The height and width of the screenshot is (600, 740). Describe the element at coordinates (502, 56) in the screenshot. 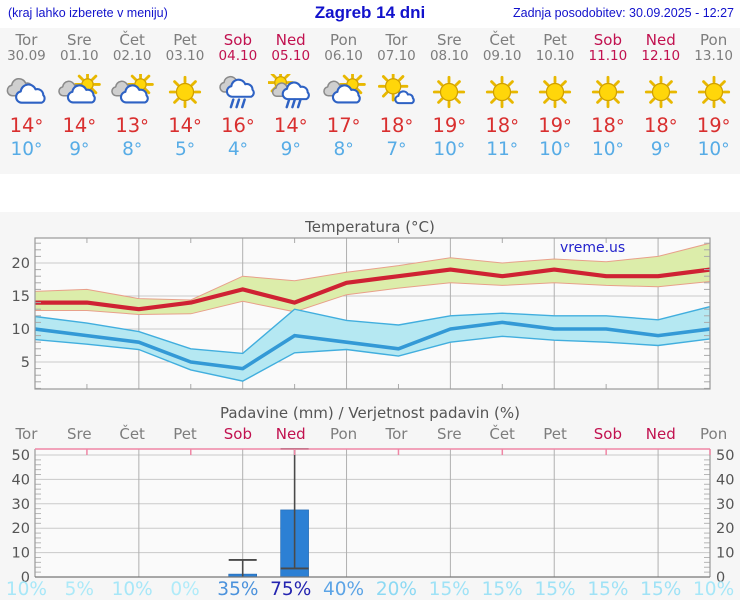

I see `day-date: 09.10` at that location.